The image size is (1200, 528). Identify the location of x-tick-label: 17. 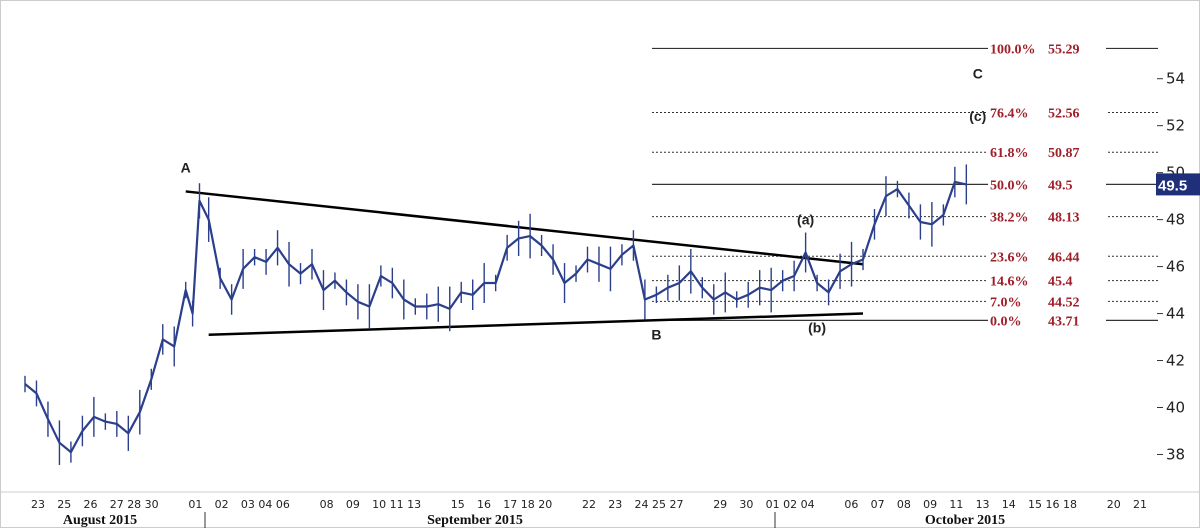
(510, 504).